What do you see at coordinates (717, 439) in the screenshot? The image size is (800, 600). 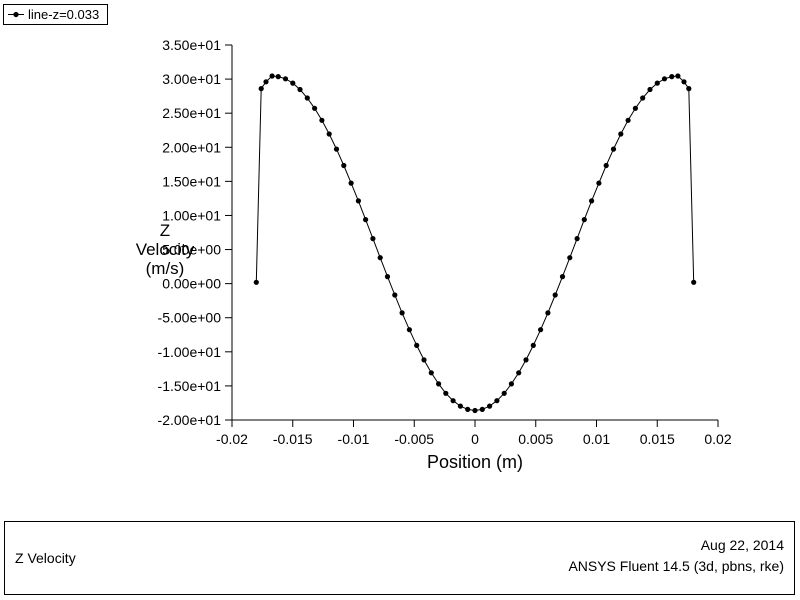 I see `x-tick-label: 0.02` at bounding box center [717, 439].